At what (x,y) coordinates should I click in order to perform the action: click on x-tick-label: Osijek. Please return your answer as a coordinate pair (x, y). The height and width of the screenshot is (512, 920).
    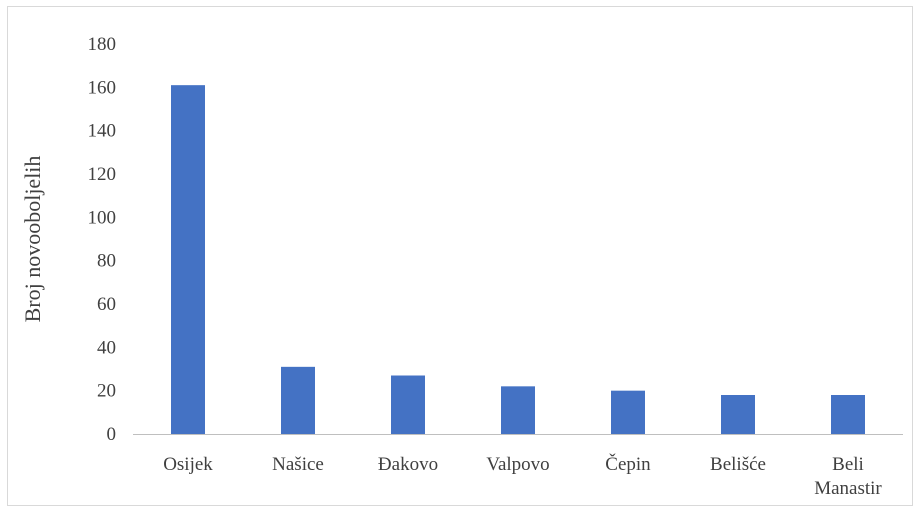
    Looking at the image, I should click on (188, 464).